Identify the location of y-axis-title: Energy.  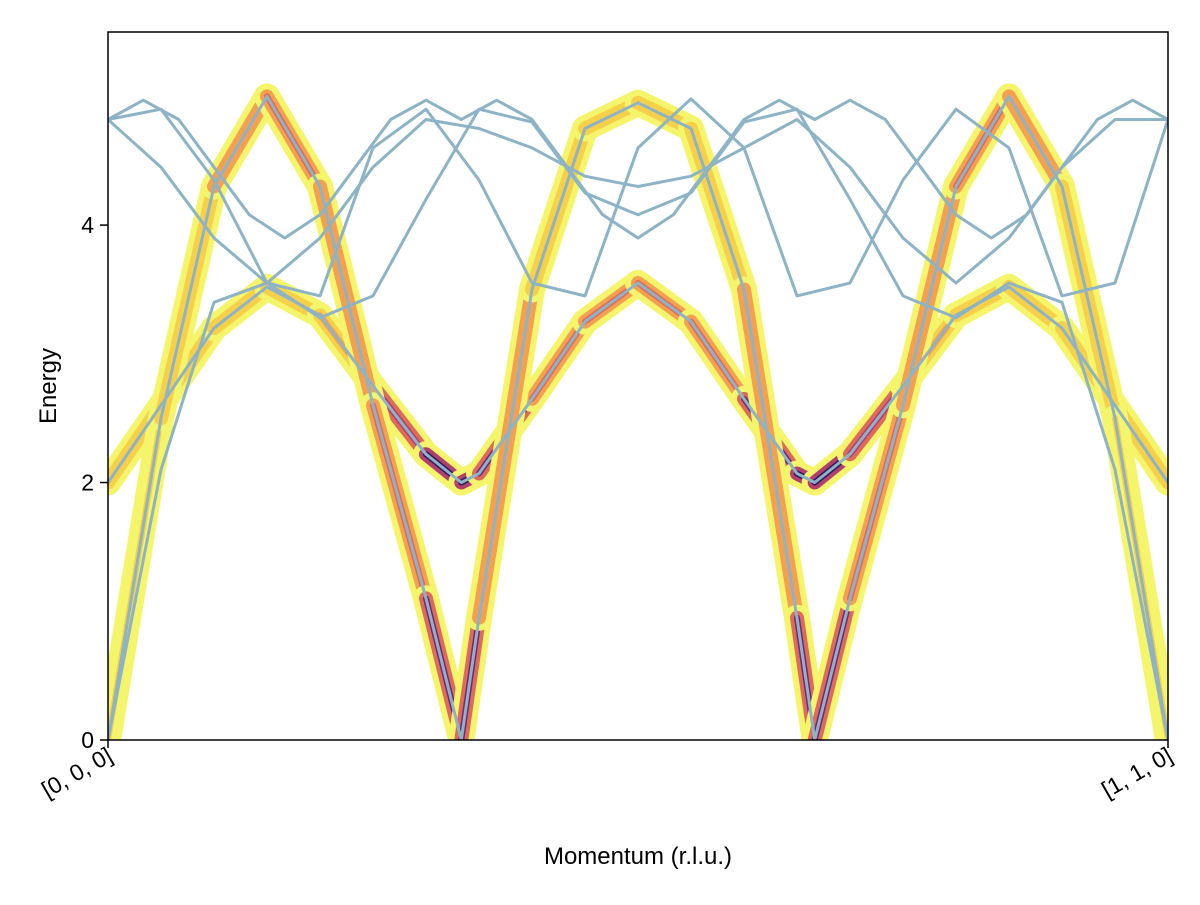
(48, 386).